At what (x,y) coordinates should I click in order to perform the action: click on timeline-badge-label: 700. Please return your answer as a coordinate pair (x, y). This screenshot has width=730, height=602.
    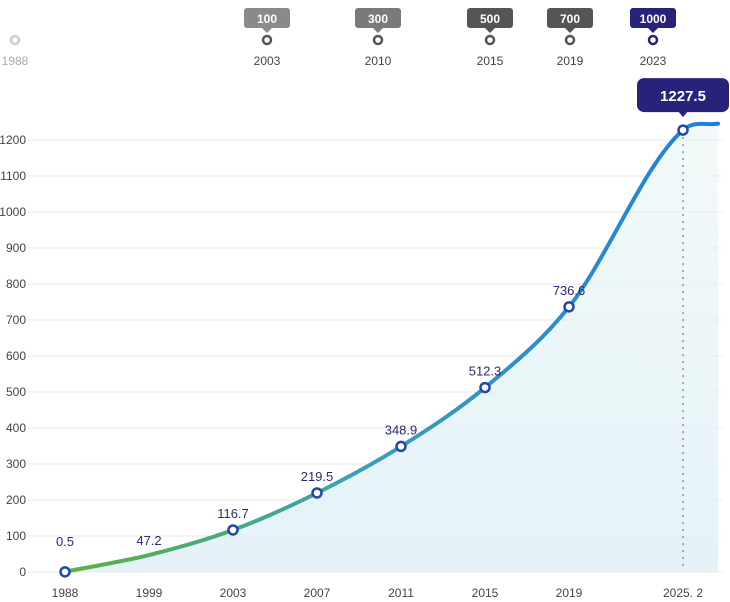
    Looking at the image, I should click on (570, 19).